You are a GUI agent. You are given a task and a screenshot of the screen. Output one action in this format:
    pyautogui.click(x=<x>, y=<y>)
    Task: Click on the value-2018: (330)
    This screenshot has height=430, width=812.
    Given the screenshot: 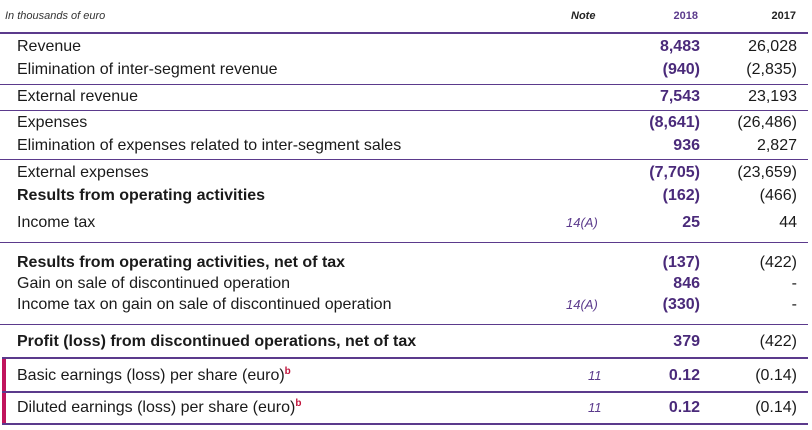 What is the action you would take?
    pyautogui.click(x=681, y=304)
    